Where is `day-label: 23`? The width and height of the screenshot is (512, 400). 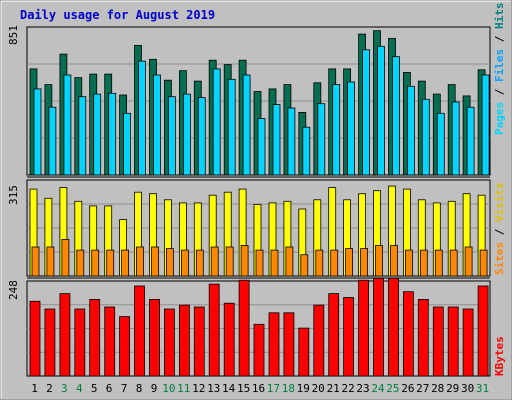 day-label: 23 is located at coordinates (362, 388).